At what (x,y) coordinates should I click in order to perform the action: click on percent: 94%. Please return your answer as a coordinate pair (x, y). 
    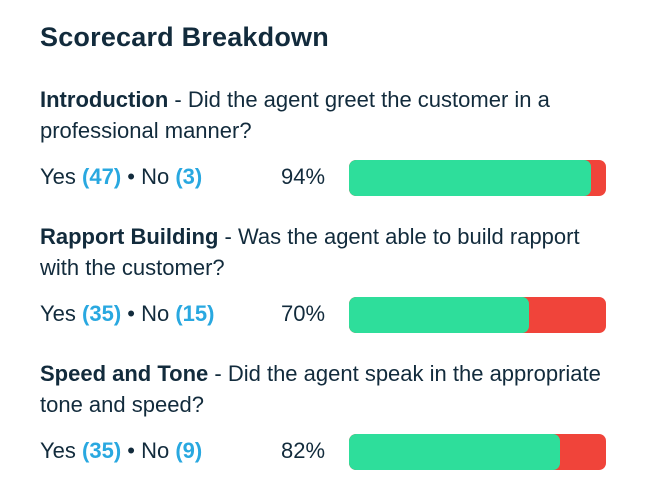
    Looking at the image, I should click on (303, 176).